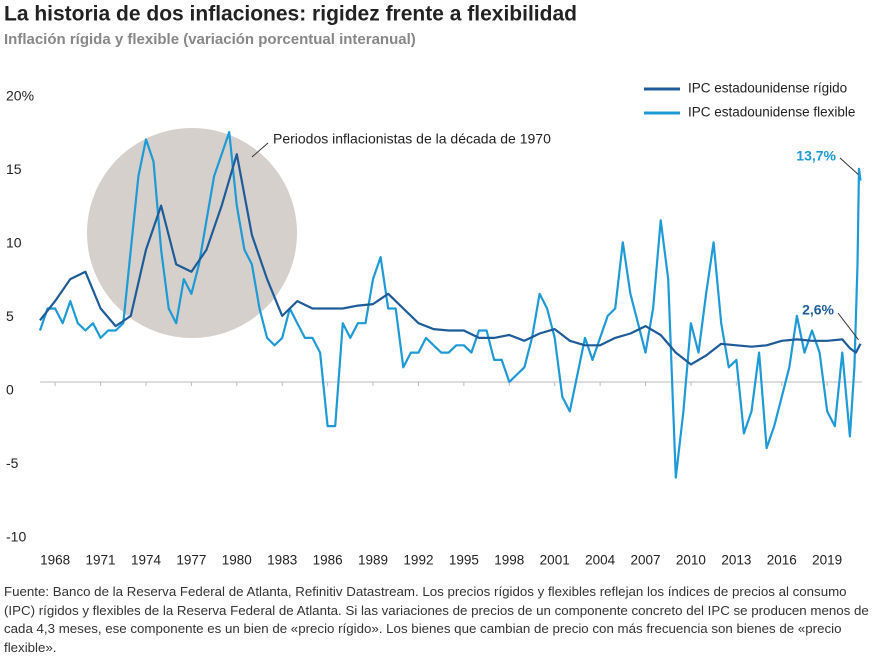  Describe the element at coordinates (282, 560) in the screenshot. I see `x-tick-label: 1983` at that location.